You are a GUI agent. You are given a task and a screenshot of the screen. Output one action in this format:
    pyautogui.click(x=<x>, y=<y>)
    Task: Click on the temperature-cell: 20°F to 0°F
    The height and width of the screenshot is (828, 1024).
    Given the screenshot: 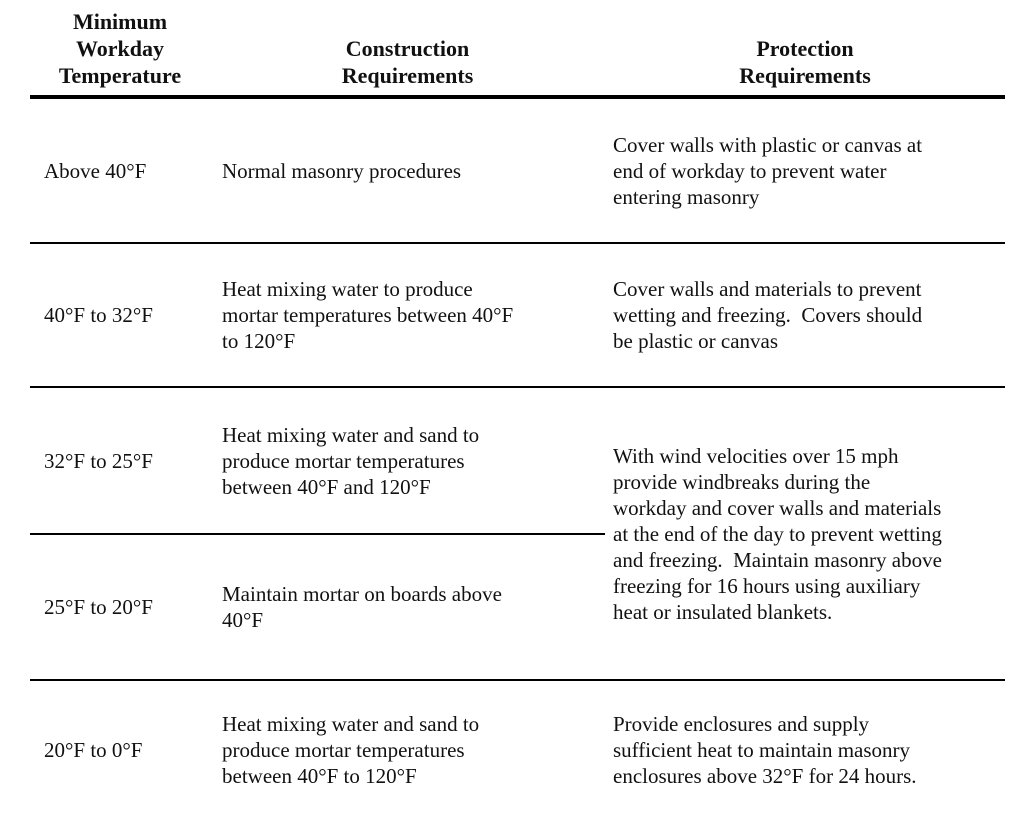 What is the action you would take?
    pyautogui.click(x=93, y=749)
    